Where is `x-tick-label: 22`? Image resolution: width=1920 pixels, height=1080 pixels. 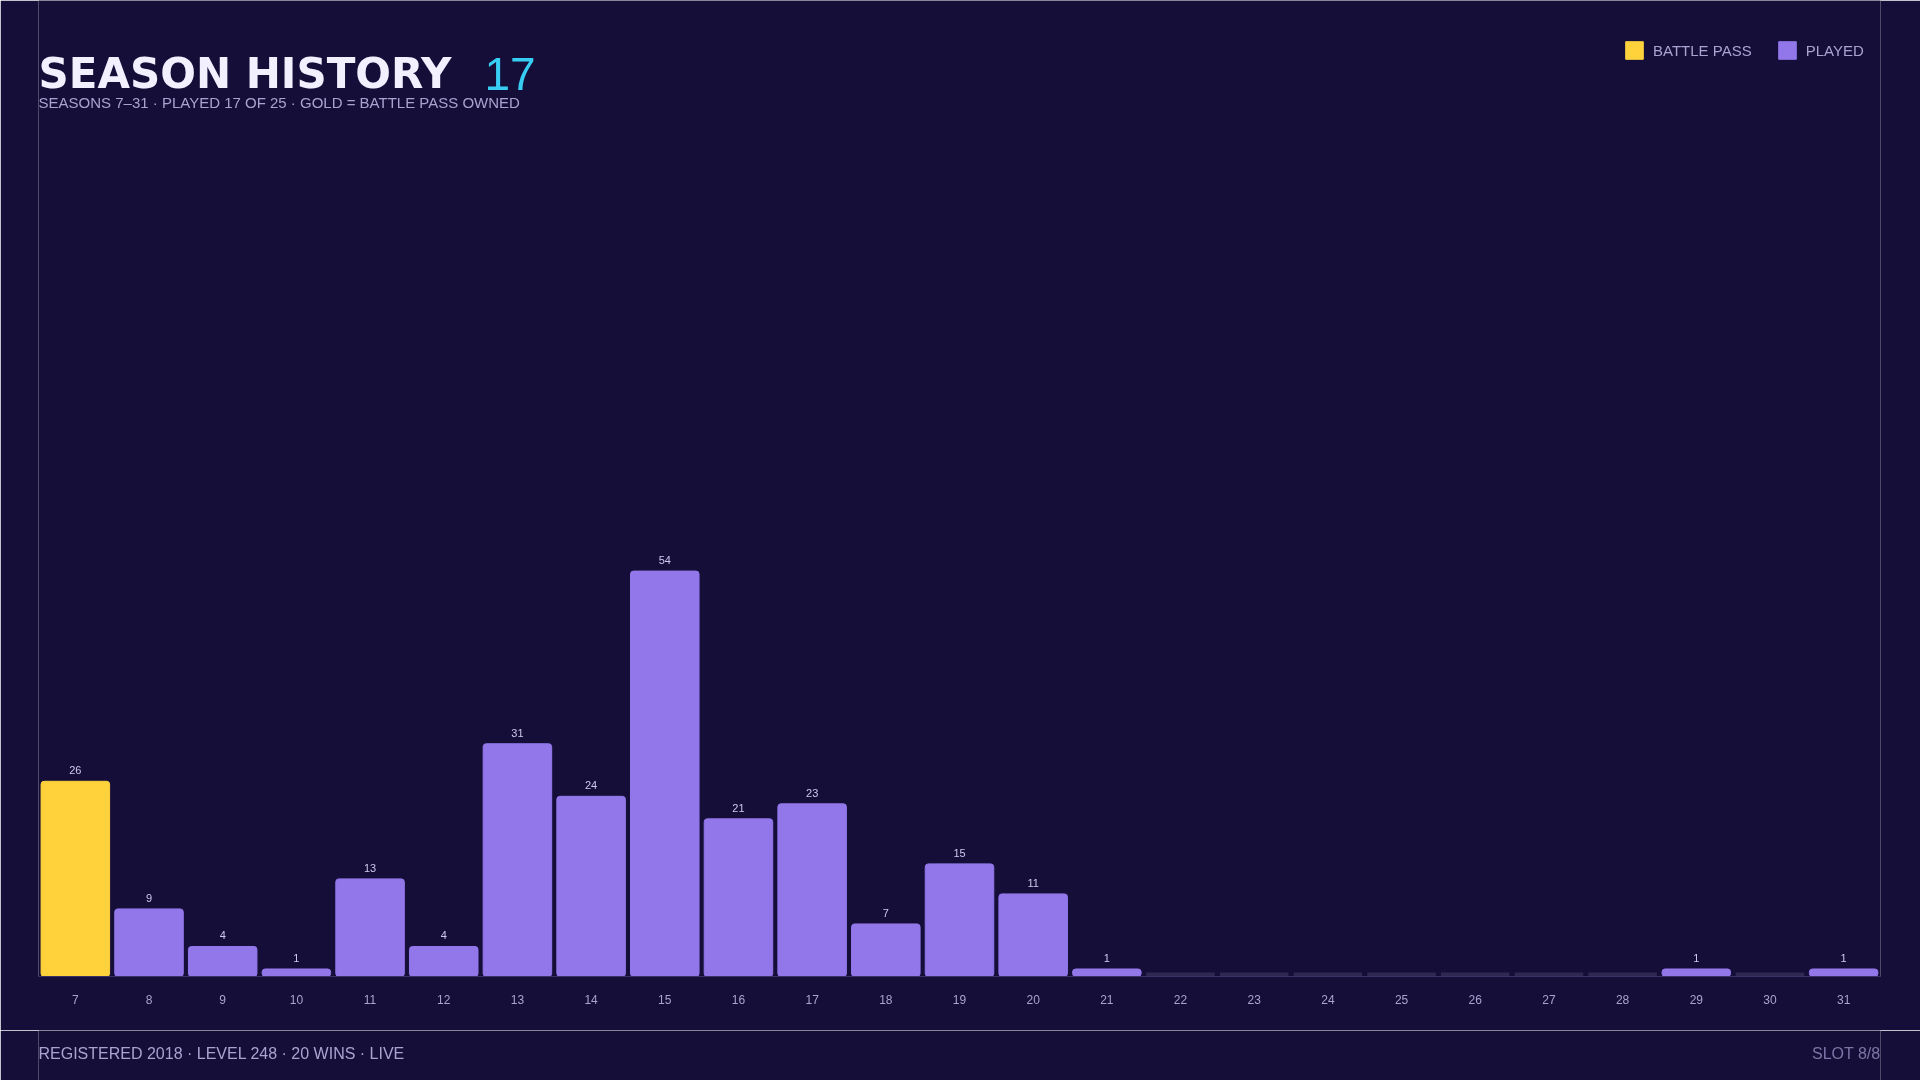
x-tick-label: 22 is located at coordinates (1180, 999).